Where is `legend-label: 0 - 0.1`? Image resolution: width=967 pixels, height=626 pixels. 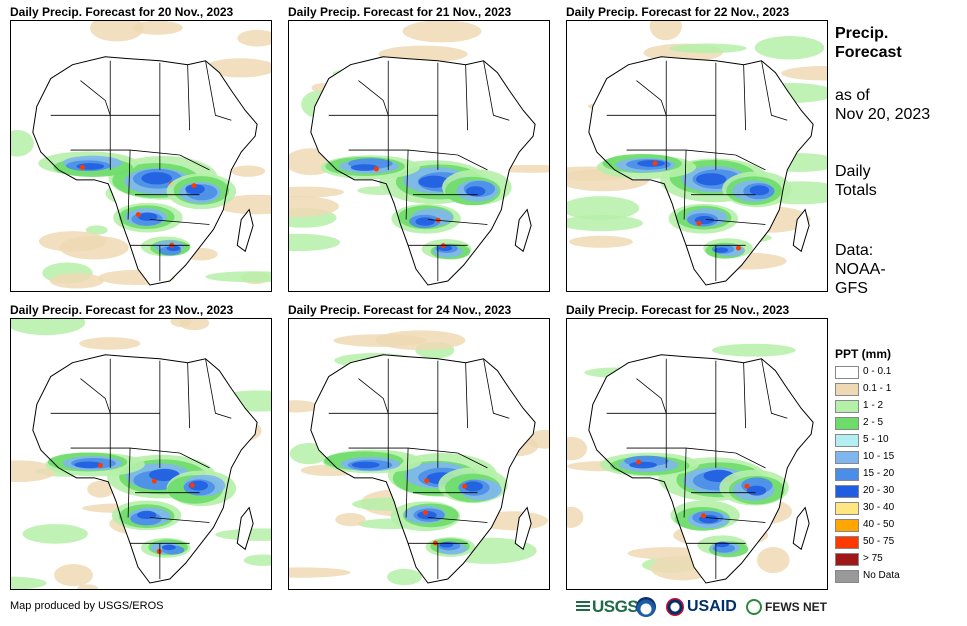 legend-label: 0 - 0.1 is located at coordinates (877, 371).